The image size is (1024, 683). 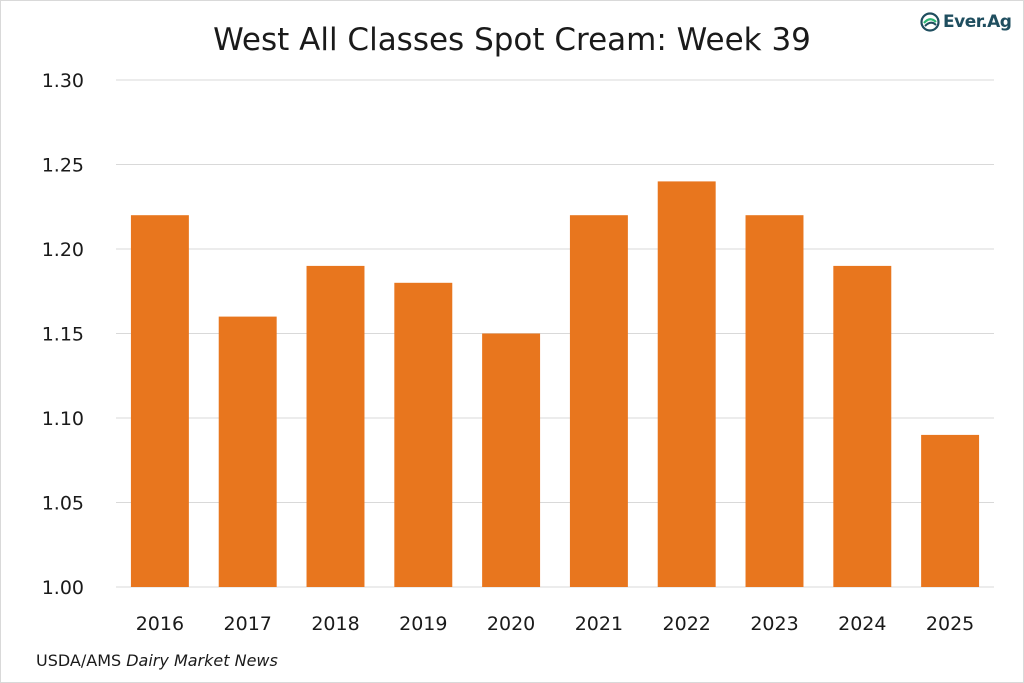 I want to click on x-tick-label: 2019, so click(x=423, y=624).